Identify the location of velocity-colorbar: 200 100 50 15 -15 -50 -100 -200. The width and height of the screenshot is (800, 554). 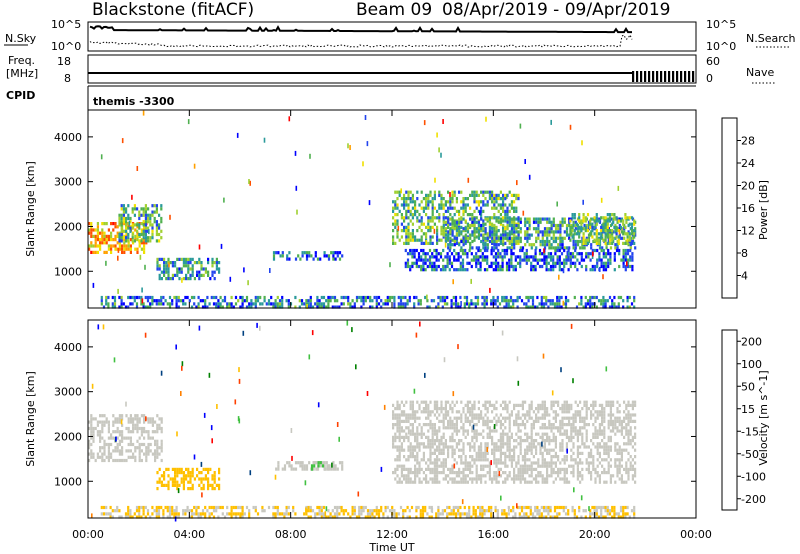
(743, 420).